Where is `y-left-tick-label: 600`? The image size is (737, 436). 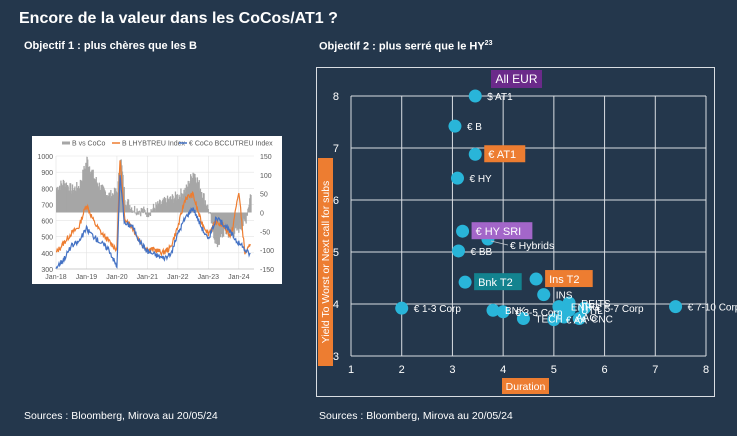
y-left-tick-label: 600 is located at coordinates (47, 222).